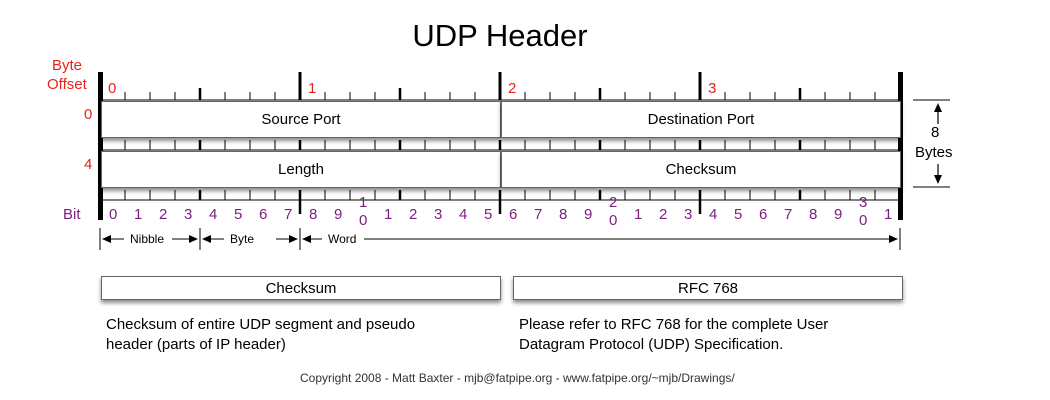 The image size is (1050, 400). What do you see at coordinates (293, 239) in the screenshot?
I see `byte-arrow-right` at bounding box center [293, 239].